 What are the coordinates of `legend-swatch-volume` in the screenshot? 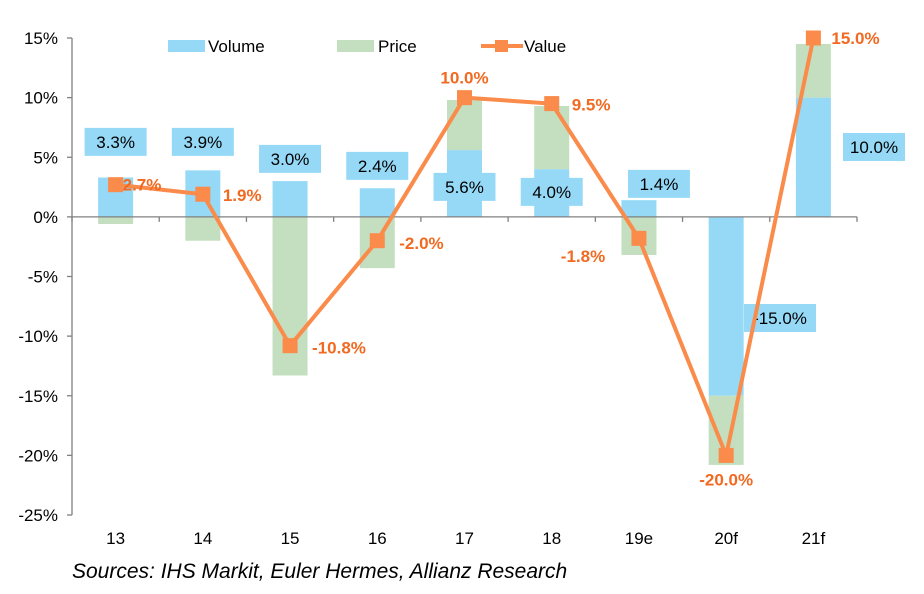 It's located at (186, 46).